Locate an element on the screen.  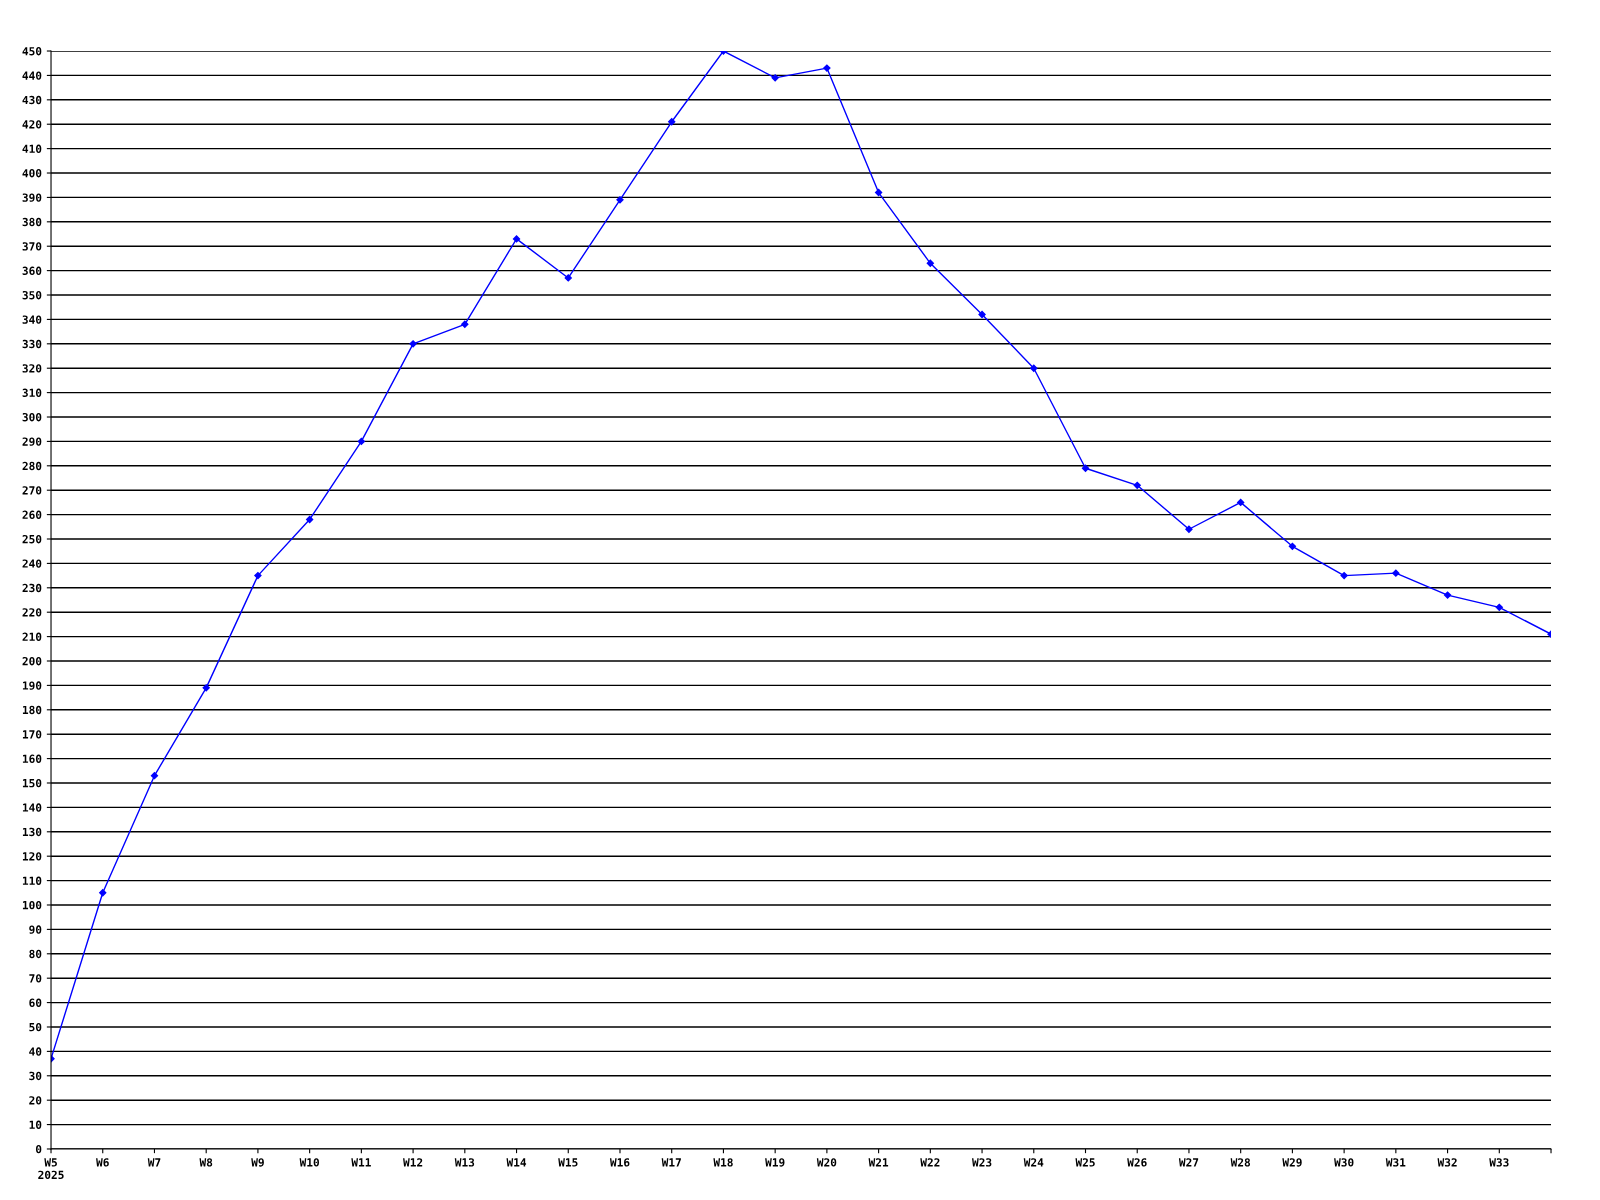
y-tick-label: 150 is located at coordinates (32, 783).